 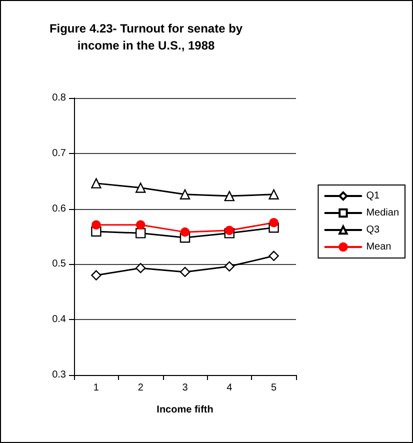 I want to click on legend-label: Median, so click(x=383, y=213).